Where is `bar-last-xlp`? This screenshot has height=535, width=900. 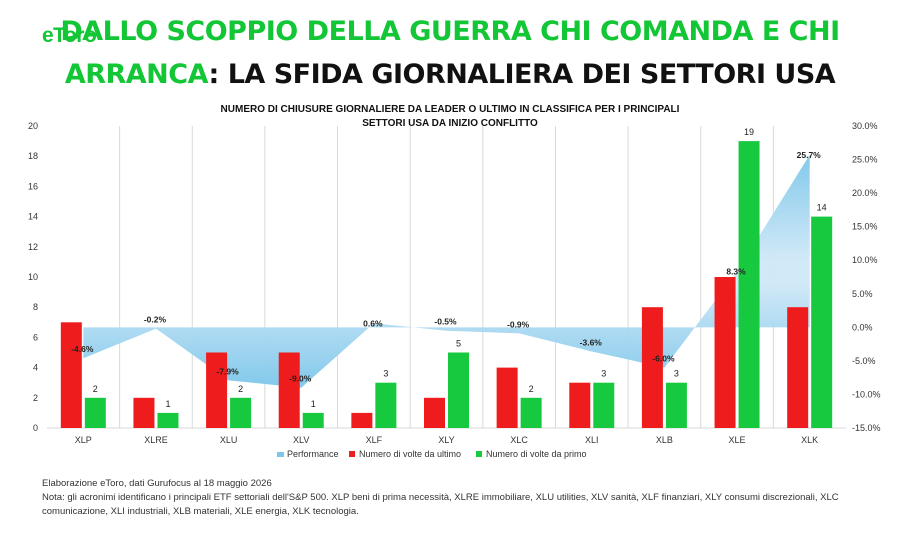
bar-last-xlp is located at coordinates (71, 375).